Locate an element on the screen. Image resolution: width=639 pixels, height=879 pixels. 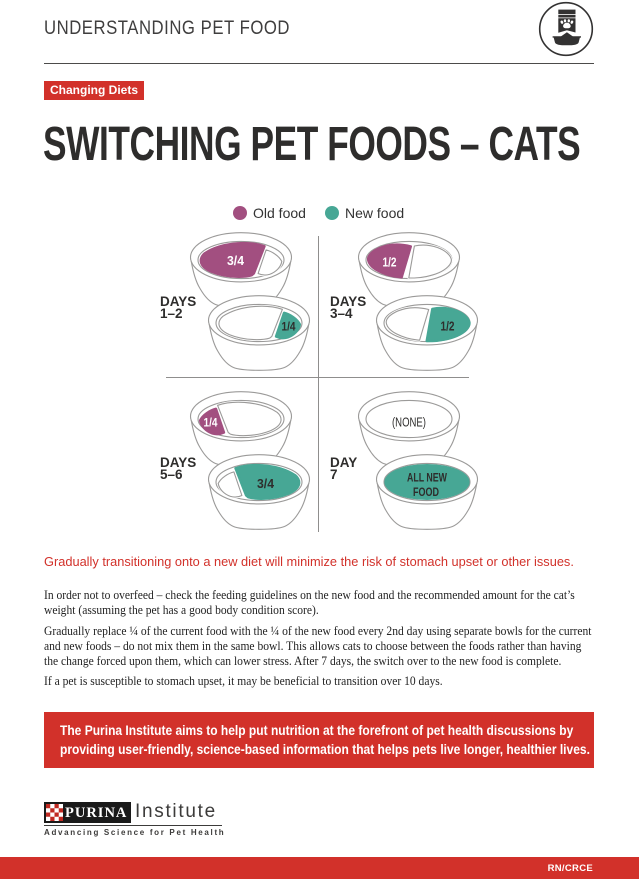
svg-text: ALL NEW is located at coordinates (427, 479).